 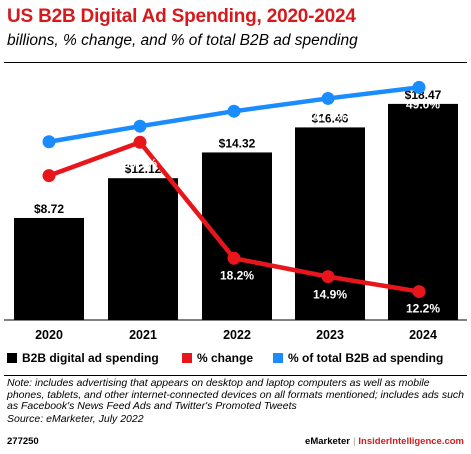 What do you see at coordinates (237, 275) in the screenshot?
I see `change-value-label-2022: 18.2%` at bounding box center [237, 275].